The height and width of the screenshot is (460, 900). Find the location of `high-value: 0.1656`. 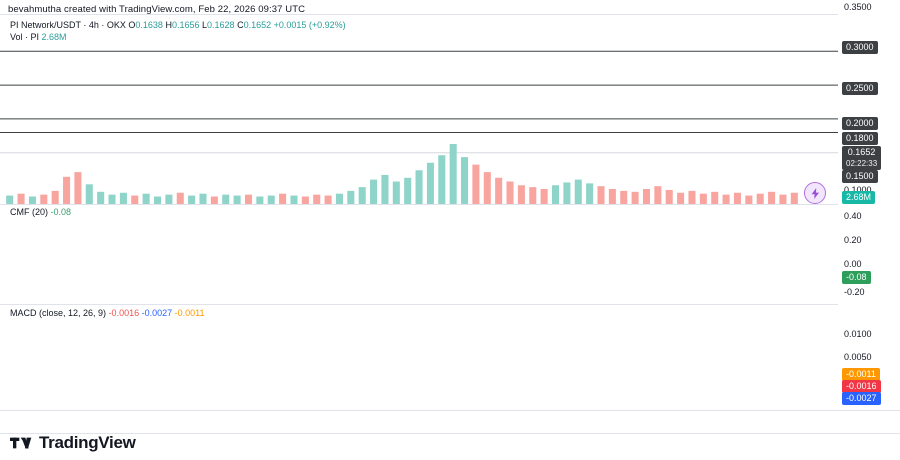

high-value: 0.1656 is located at coordinates (185, 25).